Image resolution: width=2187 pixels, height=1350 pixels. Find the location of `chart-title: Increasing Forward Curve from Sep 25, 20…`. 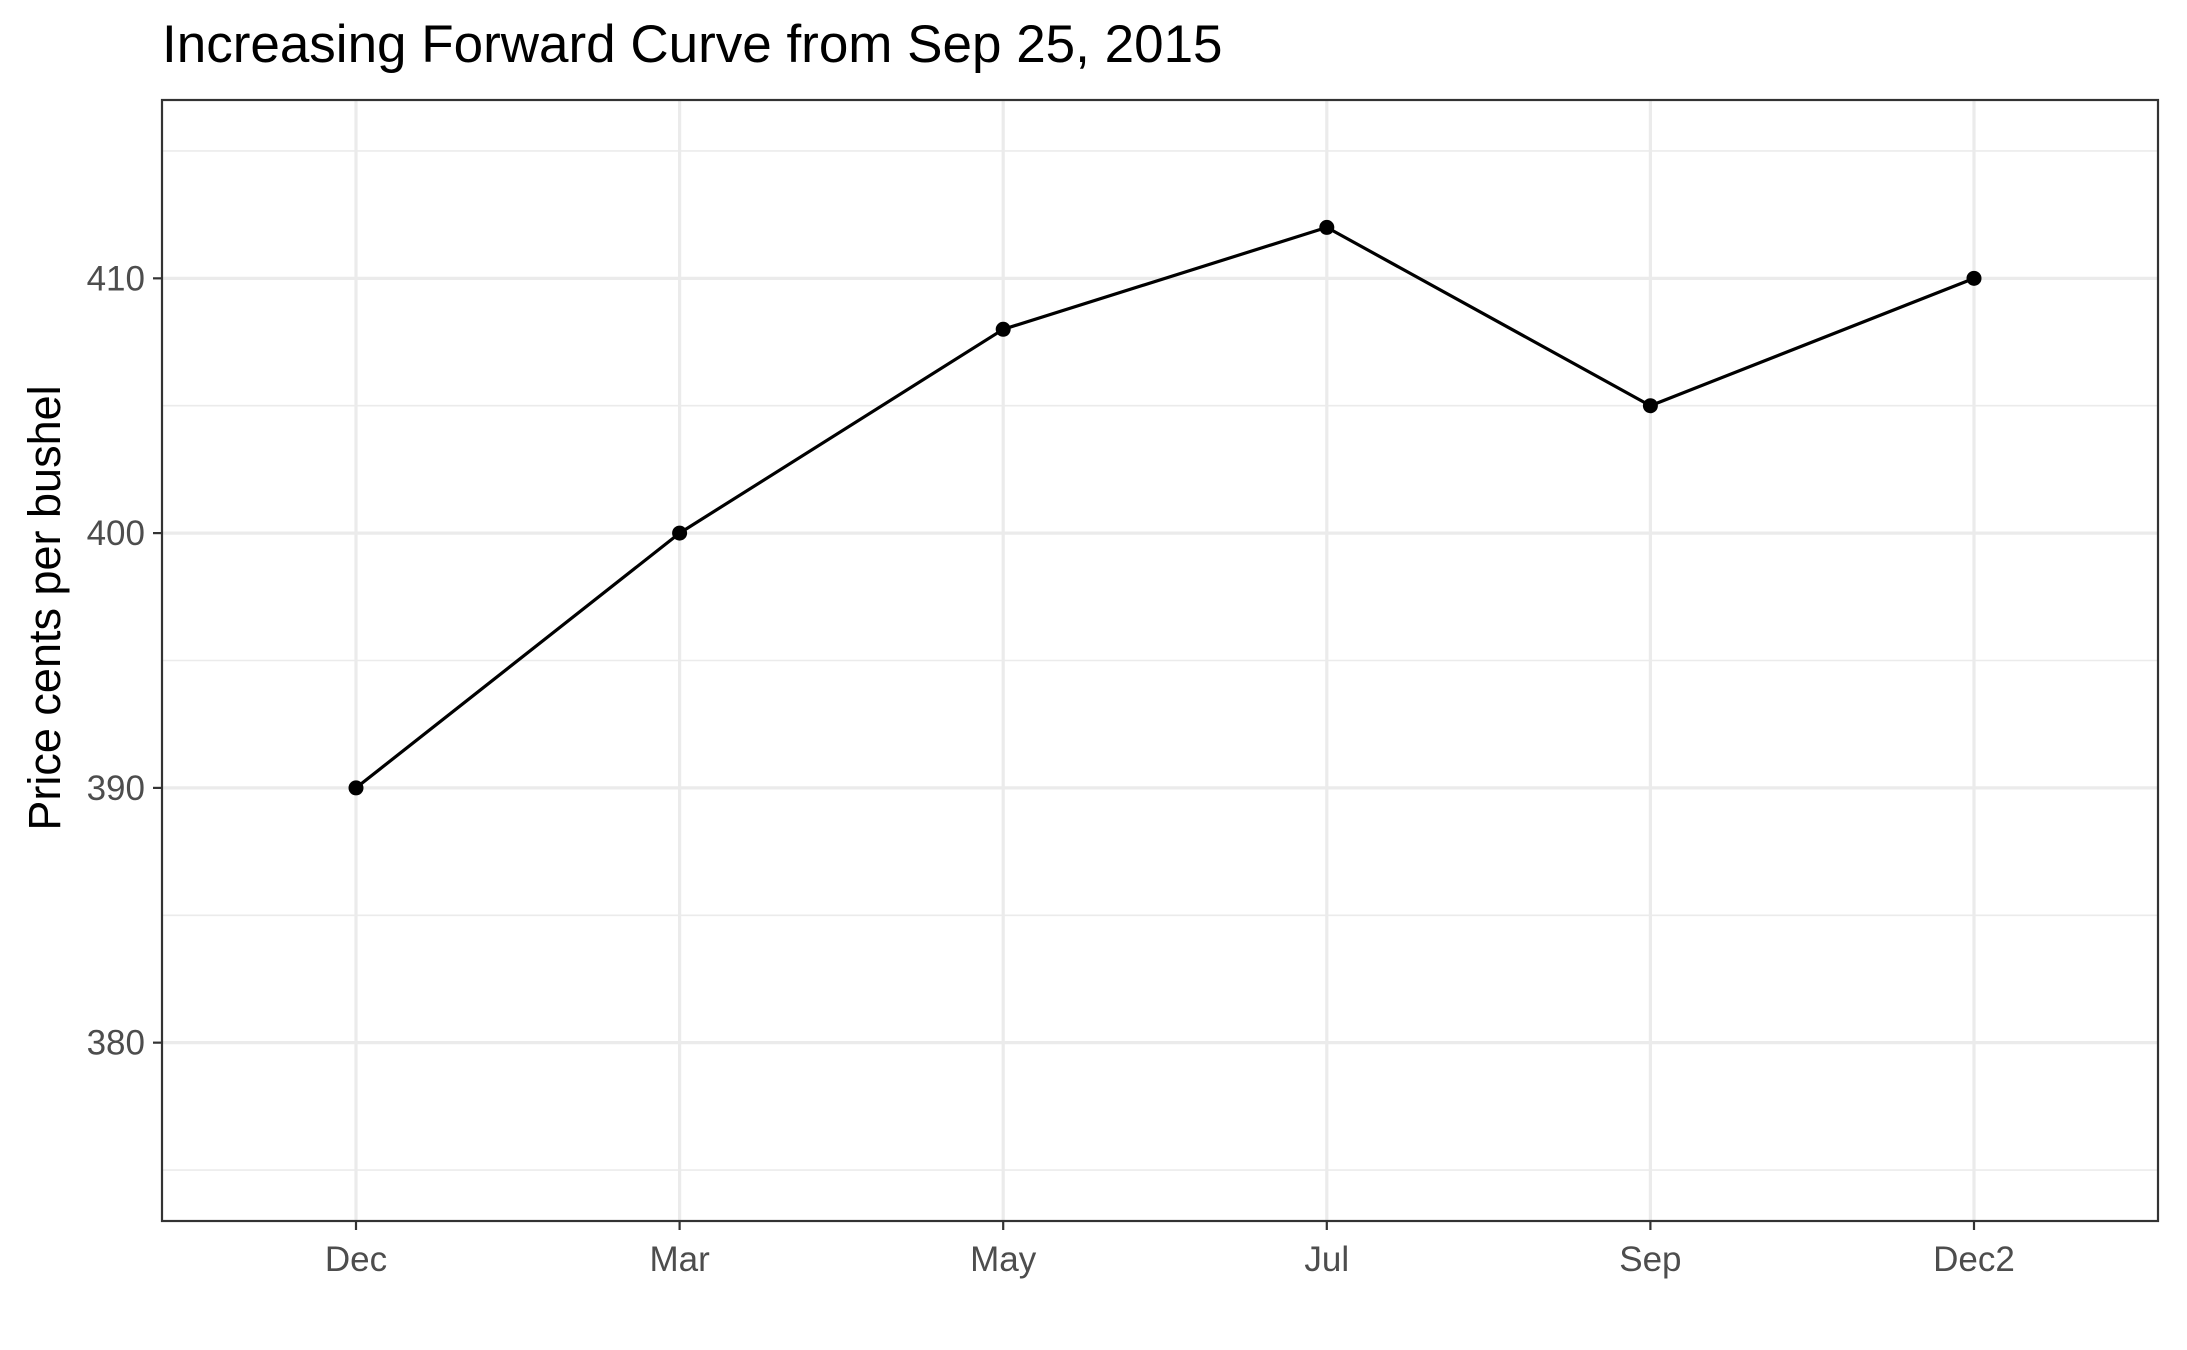

chart-title: Increasing Forward Curve from Sep 25, 20… is located at coordinates (692, 44).